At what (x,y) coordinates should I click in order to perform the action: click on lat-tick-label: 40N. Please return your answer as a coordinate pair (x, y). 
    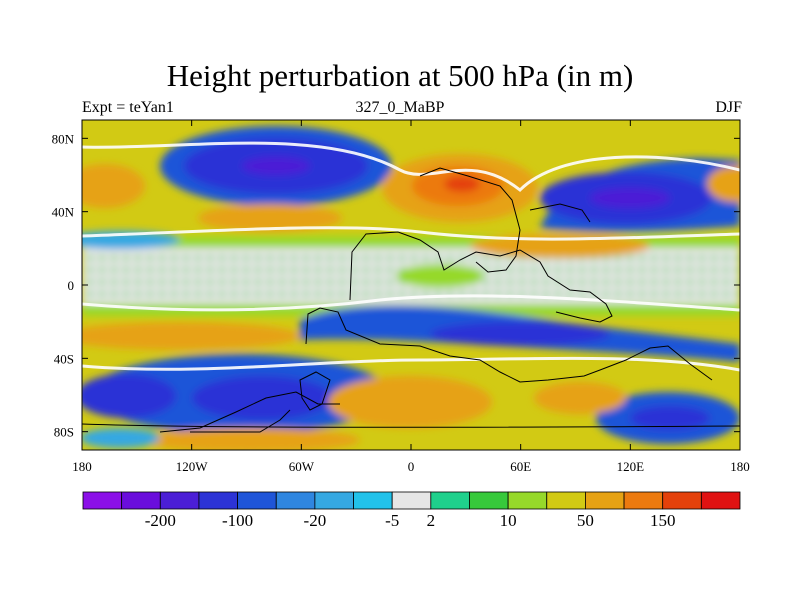
    Looking at the image, I should click on (63, 212).